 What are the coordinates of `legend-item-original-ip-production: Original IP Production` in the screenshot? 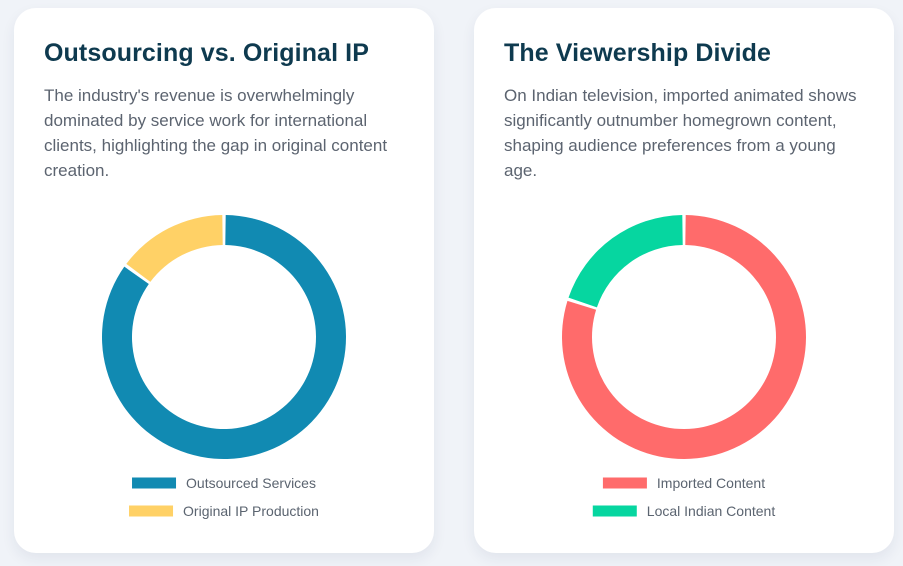 It's located at (224, 511).